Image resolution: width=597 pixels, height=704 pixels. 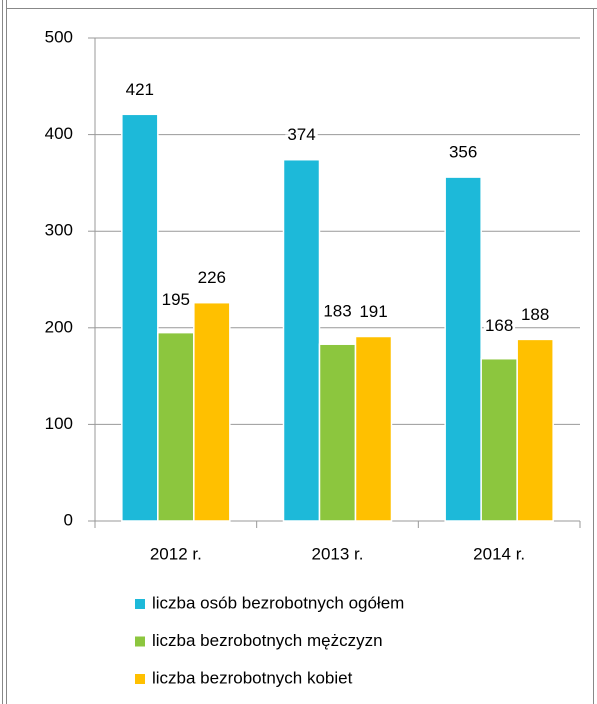 What do you see at coordinates (337, 311) in the screenshot?
I see `value-label: 183` at bounding box center [337, 311].